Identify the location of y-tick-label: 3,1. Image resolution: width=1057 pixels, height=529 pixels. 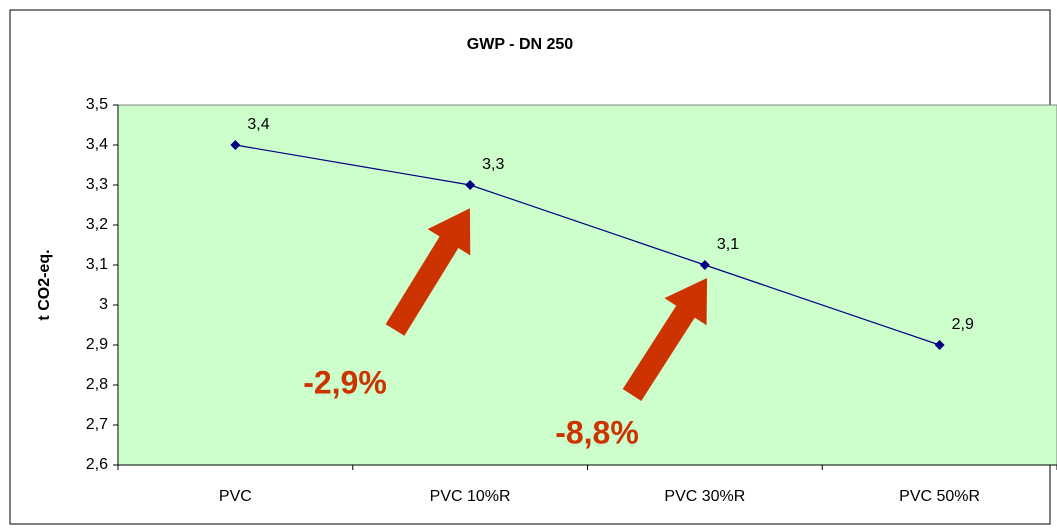
(97, 264).